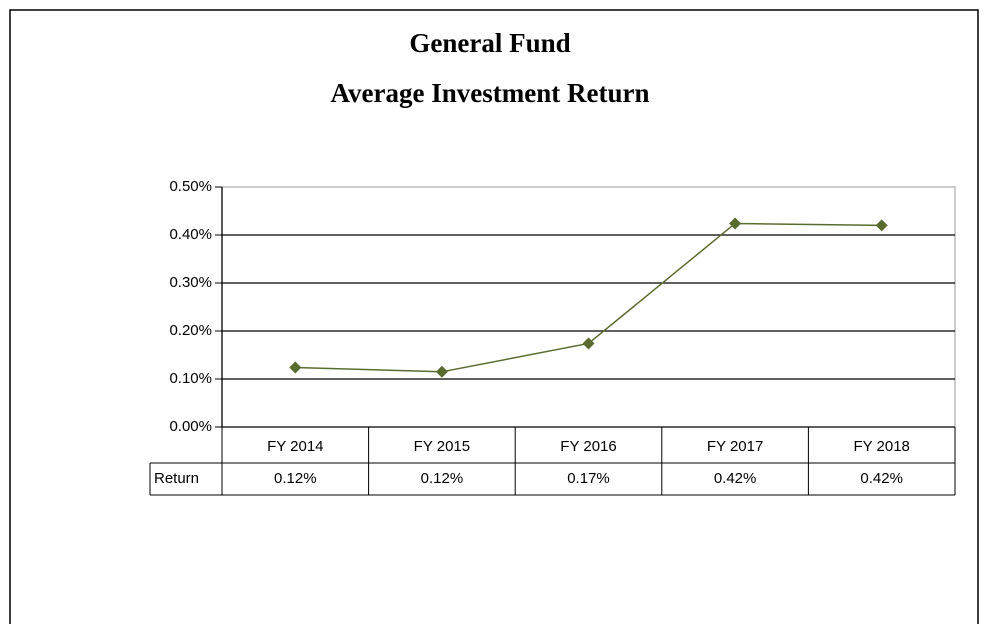  I want to click on chart-title: General Fund, so click(489, 43).